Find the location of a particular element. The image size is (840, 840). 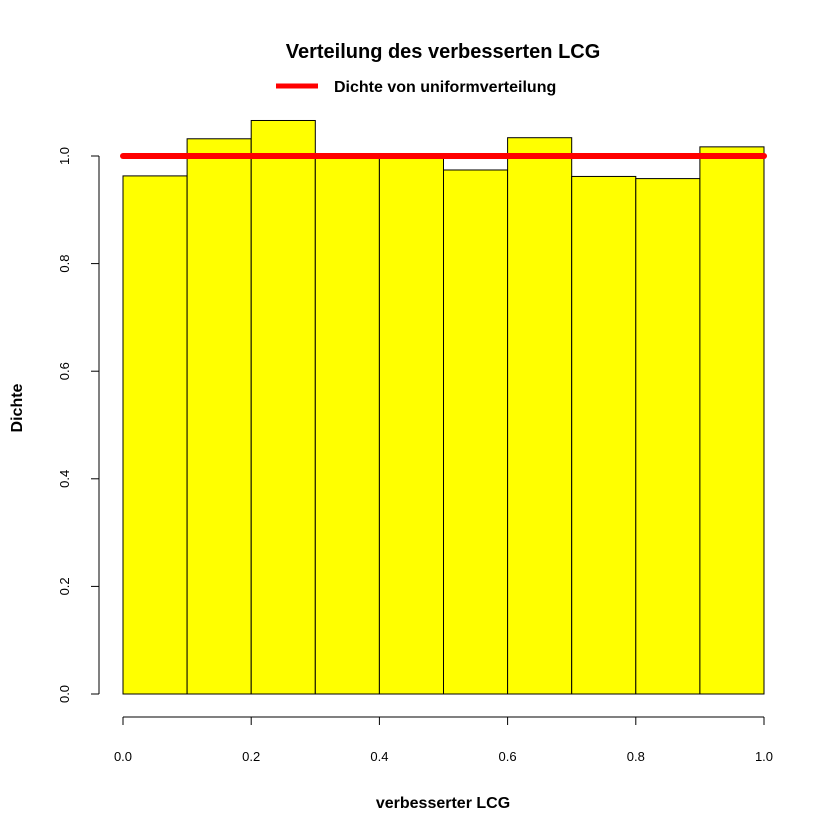

x-axis-label: verbesserter LCG is located at coordinates (443, 803).